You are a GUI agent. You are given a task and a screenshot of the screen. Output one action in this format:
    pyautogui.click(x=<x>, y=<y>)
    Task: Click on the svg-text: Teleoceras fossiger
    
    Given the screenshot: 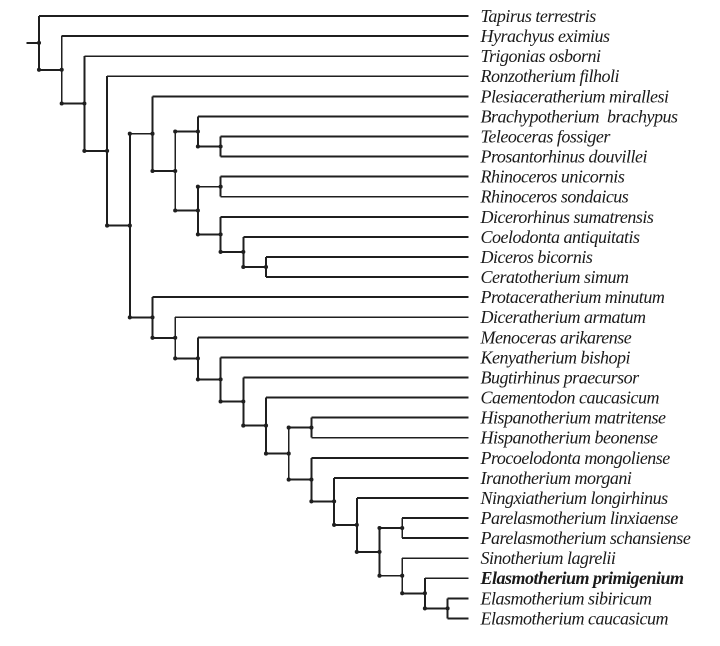 What is the action you would take?
    pyautogui.click(x=546, y=137)
    